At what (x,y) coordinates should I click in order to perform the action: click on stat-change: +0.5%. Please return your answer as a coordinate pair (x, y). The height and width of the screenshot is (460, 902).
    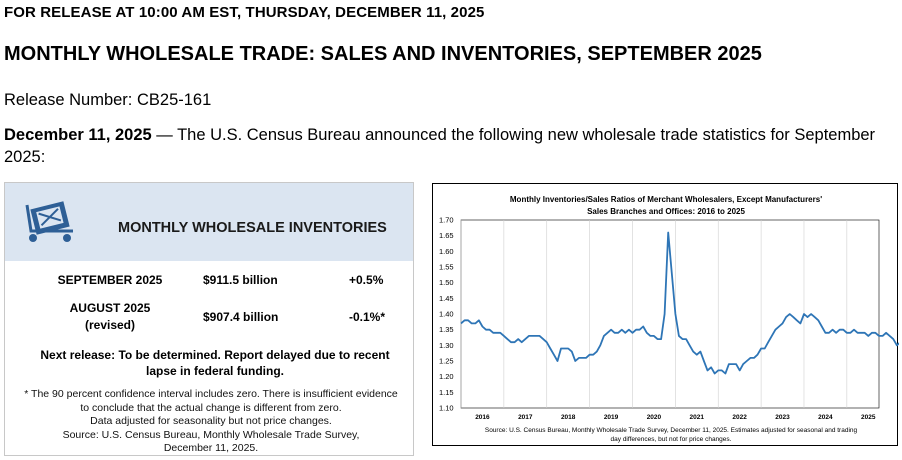
    Looking at the image, I should click on (366, 280).